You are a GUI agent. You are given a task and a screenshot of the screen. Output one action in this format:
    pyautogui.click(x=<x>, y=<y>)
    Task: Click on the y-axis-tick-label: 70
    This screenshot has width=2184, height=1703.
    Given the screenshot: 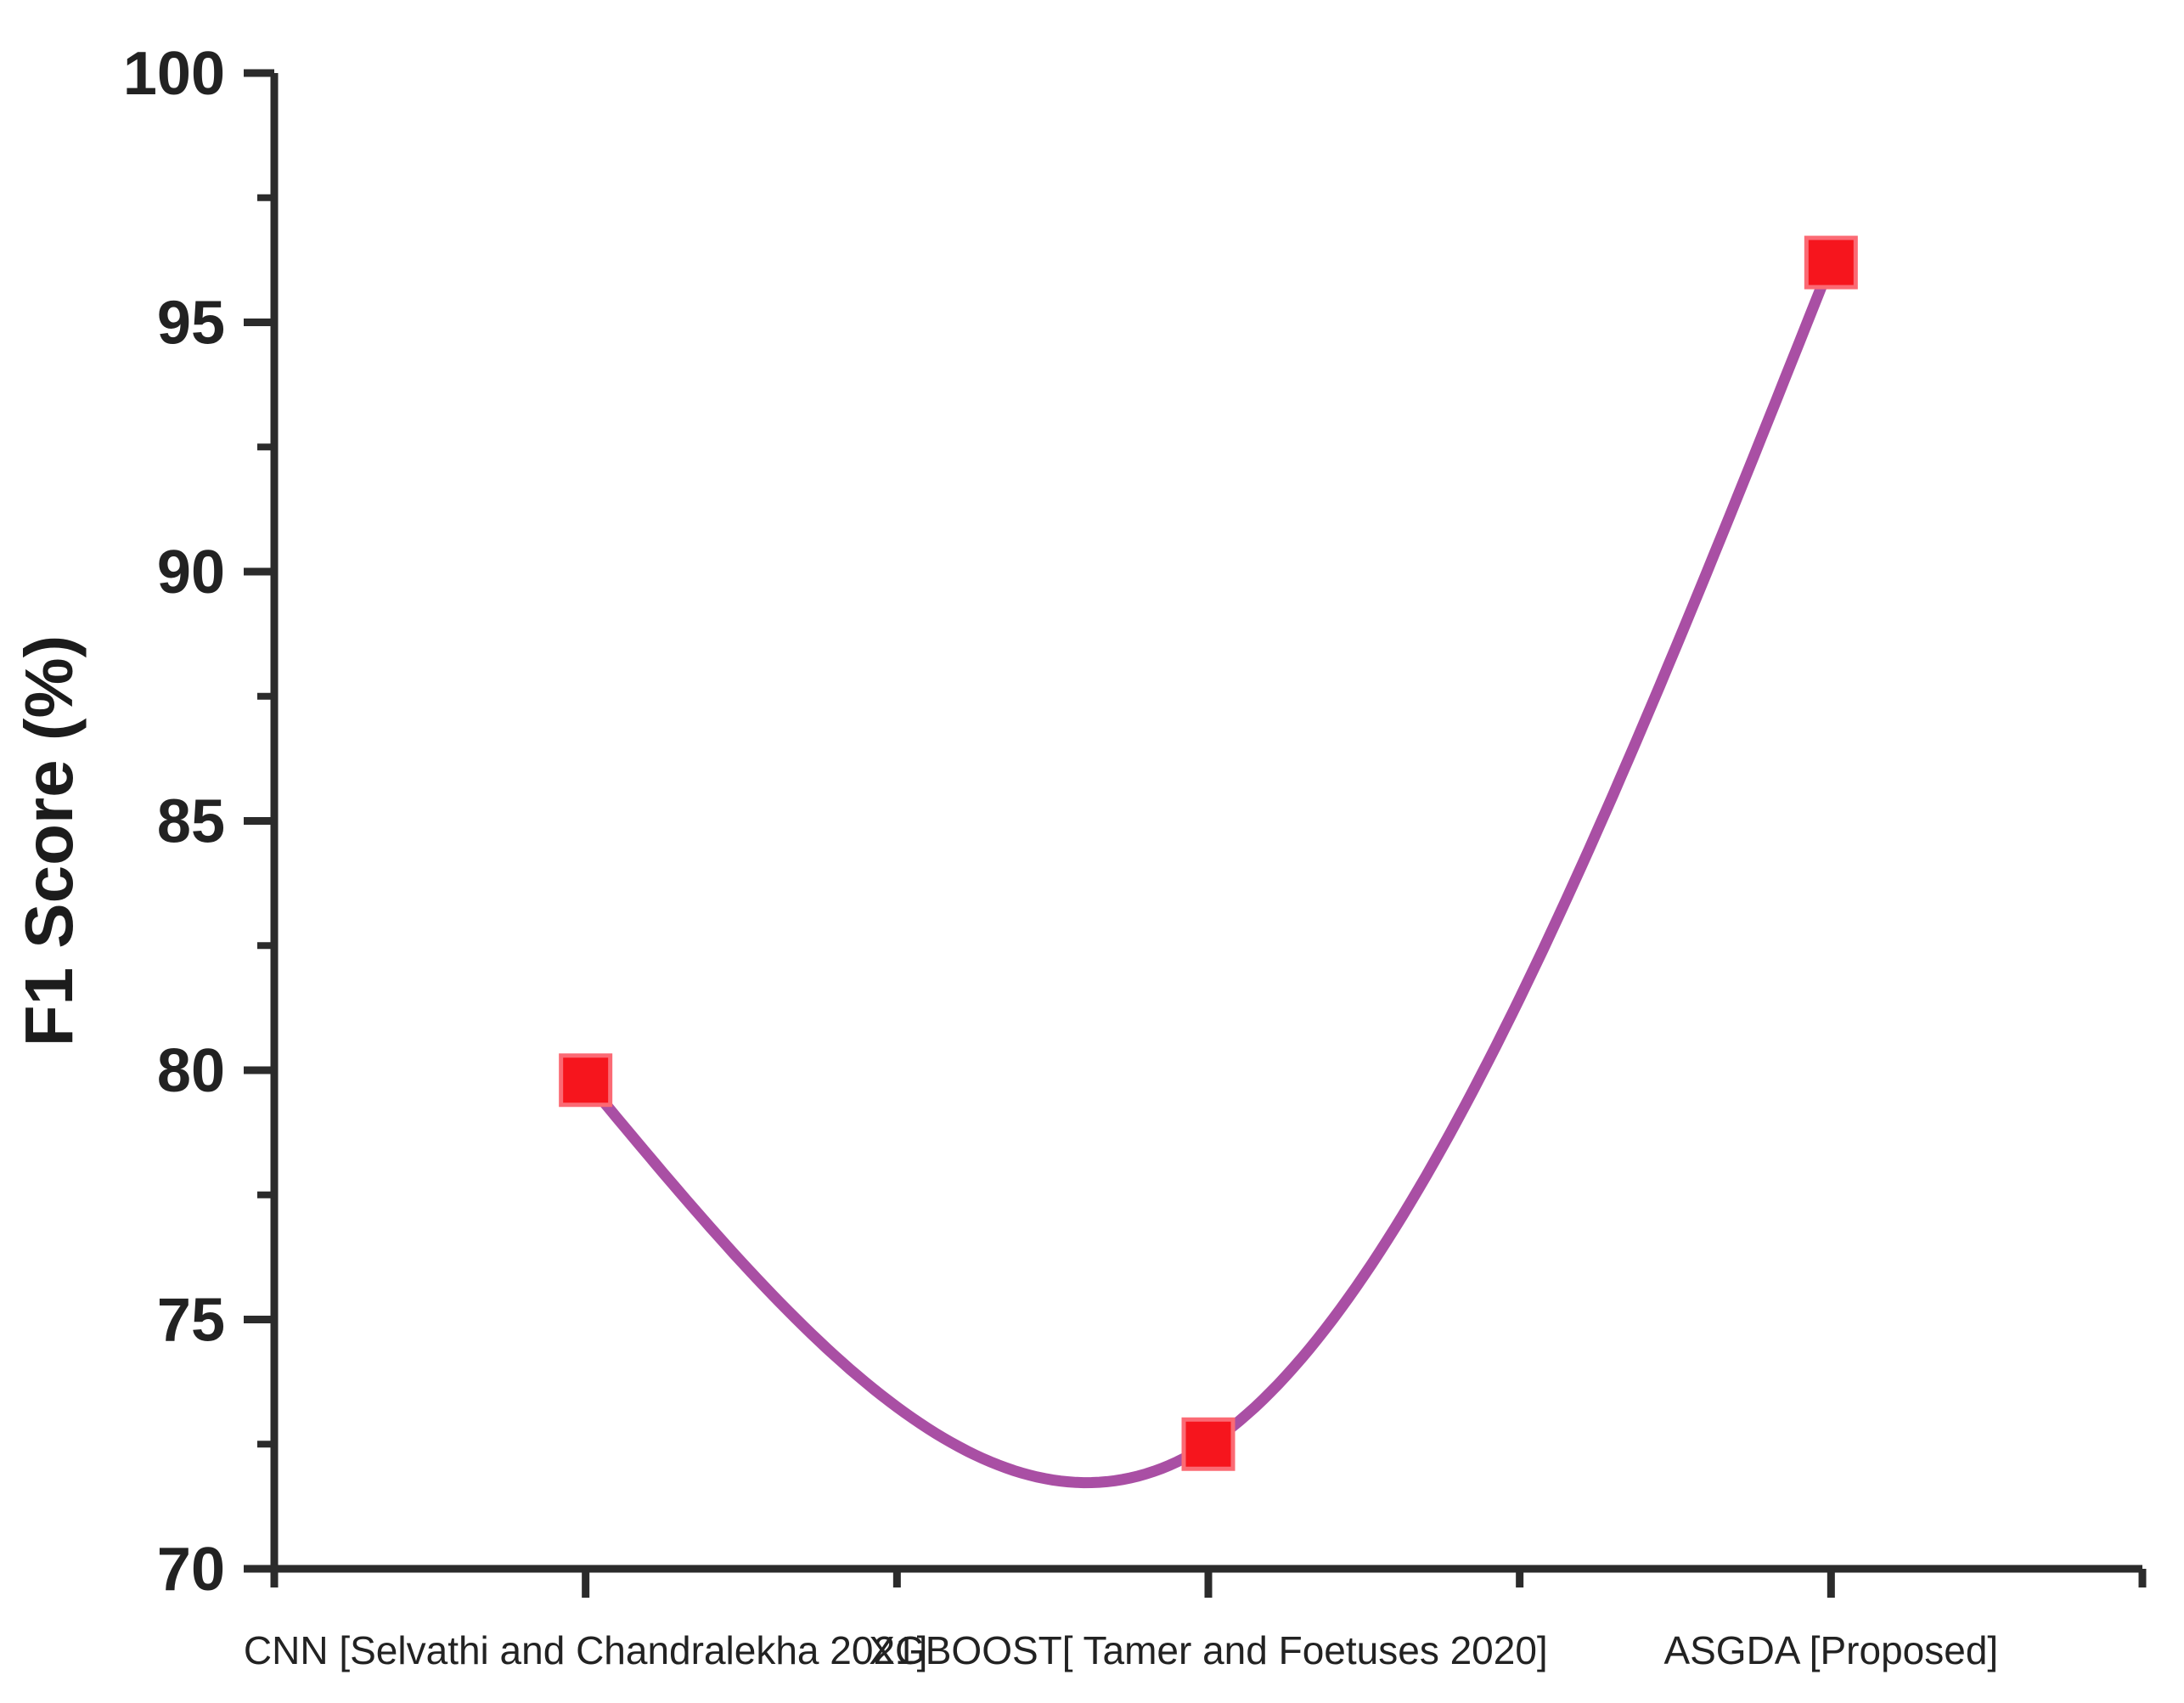 What is the action you would take?
    pyautogui.click(x=191, y=1570)
    